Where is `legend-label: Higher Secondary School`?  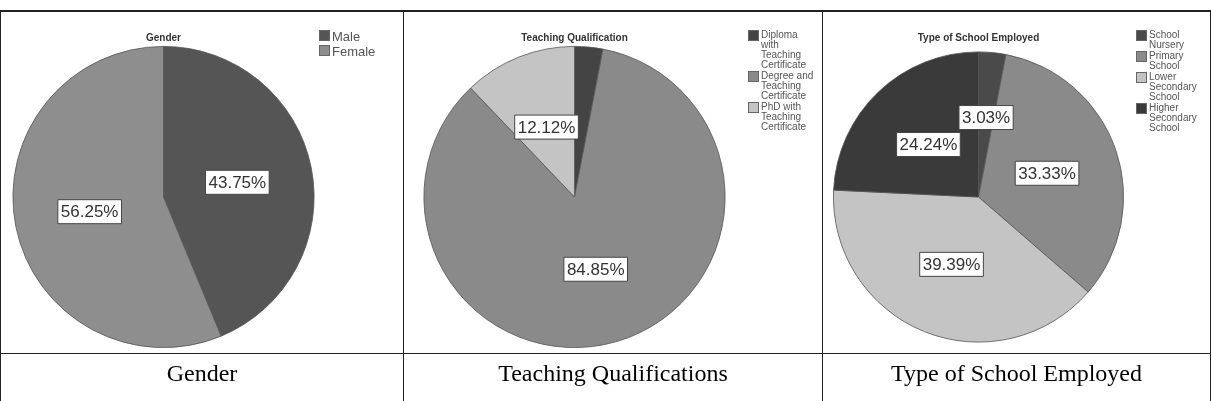
legend-label: Higher Secondary School is located at coordinates (1173, 117).